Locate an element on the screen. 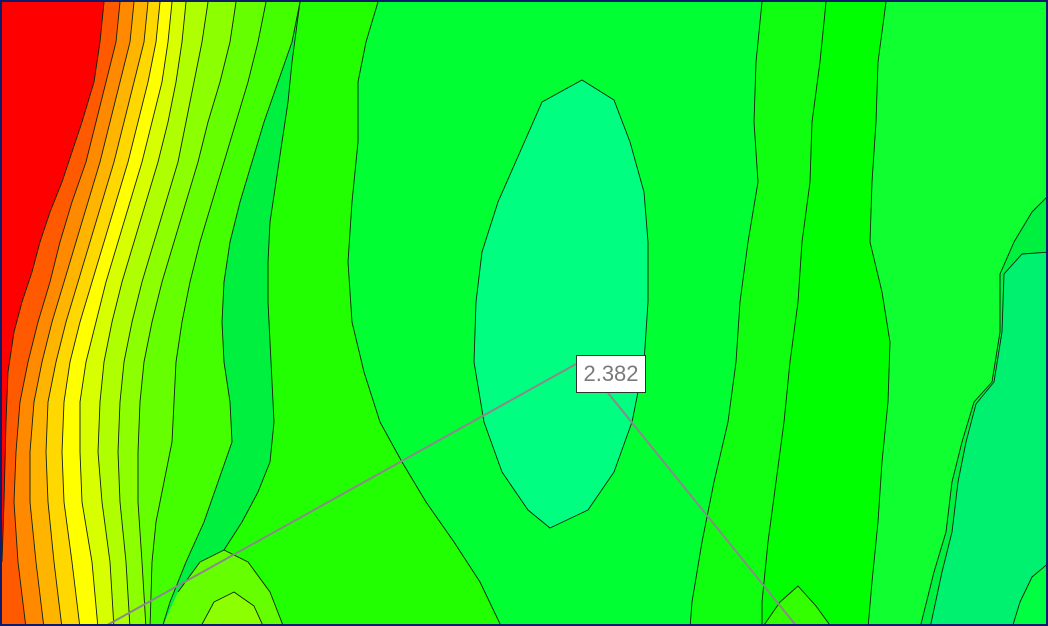 The height and width of the screenshot is (626, 1048). contour-band-bulge-inner is located at coordinates (232, 608).